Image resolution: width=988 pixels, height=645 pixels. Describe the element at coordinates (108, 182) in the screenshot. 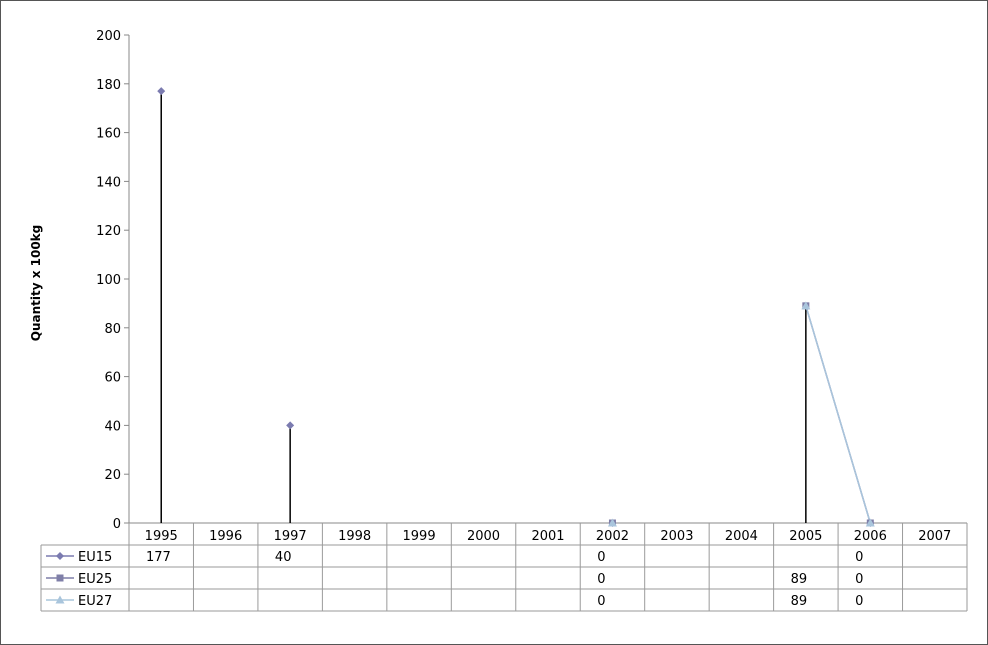

I see `y-tick-label: 140` at that location.